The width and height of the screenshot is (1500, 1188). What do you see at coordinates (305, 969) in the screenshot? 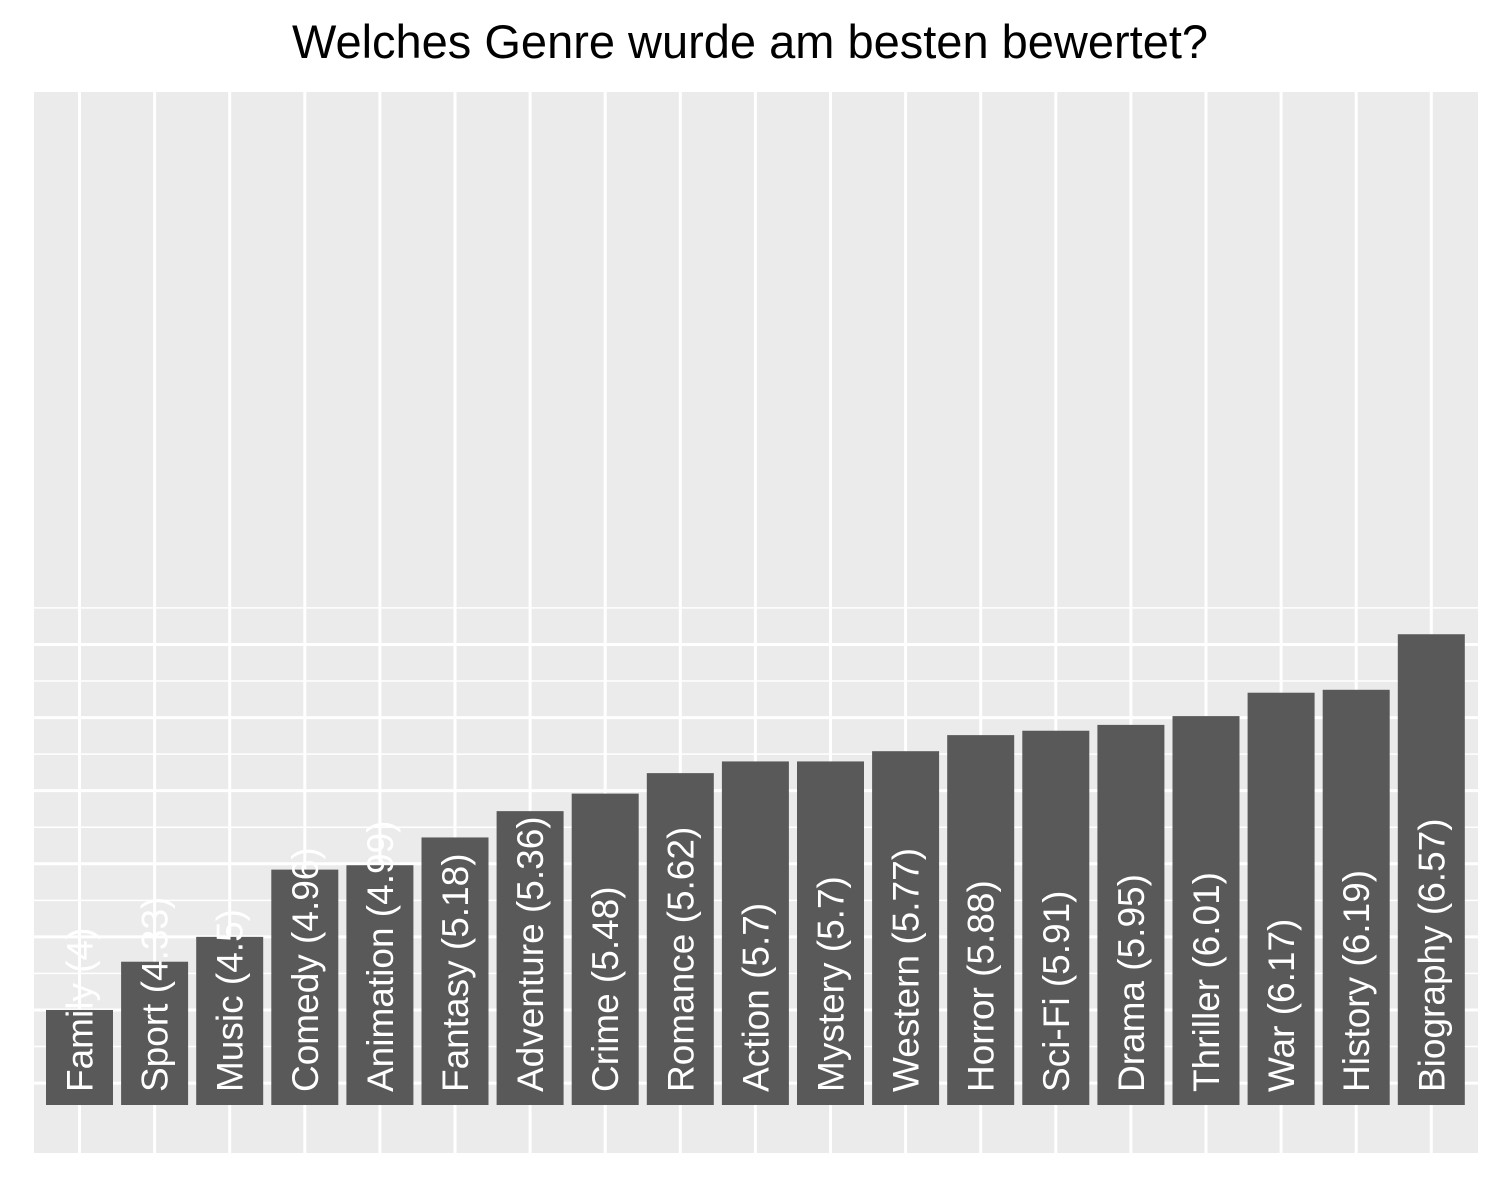
I see `bar-label: Comedy (4.96)` at bounding box center [305, 969].